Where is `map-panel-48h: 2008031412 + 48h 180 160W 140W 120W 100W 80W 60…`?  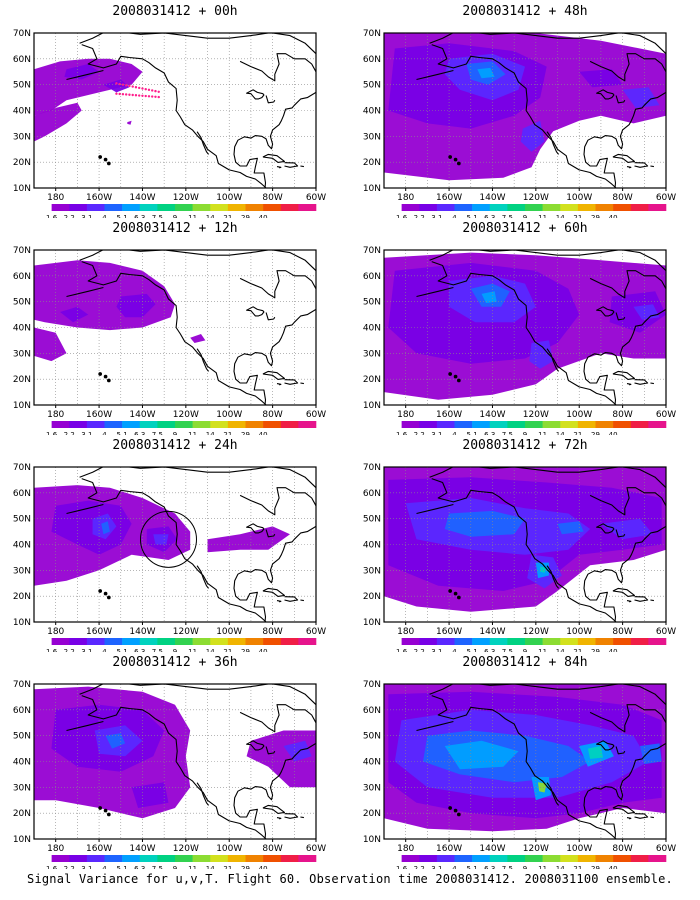
map-panel-48h: 2008031412 + 48h 180 160W 140W 120W 100W 80W 60… is located at coordinates (525, 110).